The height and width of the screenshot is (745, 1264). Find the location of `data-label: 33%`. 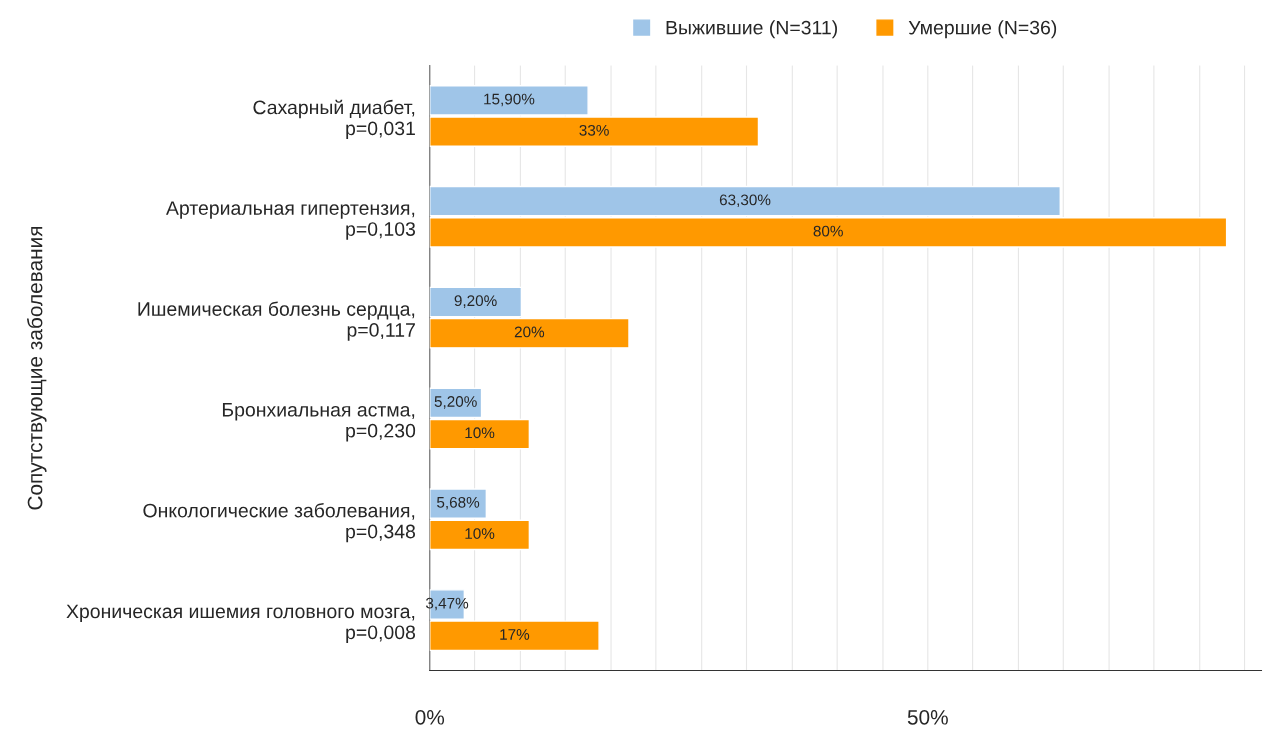

data-label: 33% is located at coordinates (594, 130).